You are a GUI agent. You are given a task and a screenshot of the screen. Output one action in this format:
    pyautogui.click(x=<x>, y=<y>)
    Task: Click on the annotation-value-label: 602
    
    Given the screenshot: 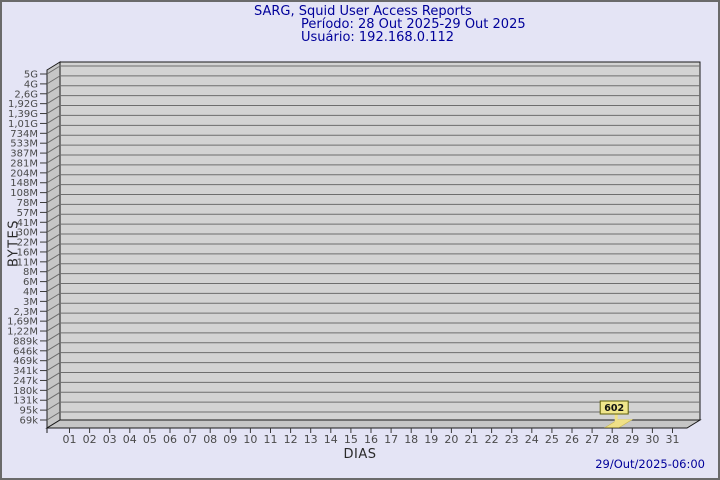 What is the action you would take?
    pyautogui.click(x=614, y=408)
    